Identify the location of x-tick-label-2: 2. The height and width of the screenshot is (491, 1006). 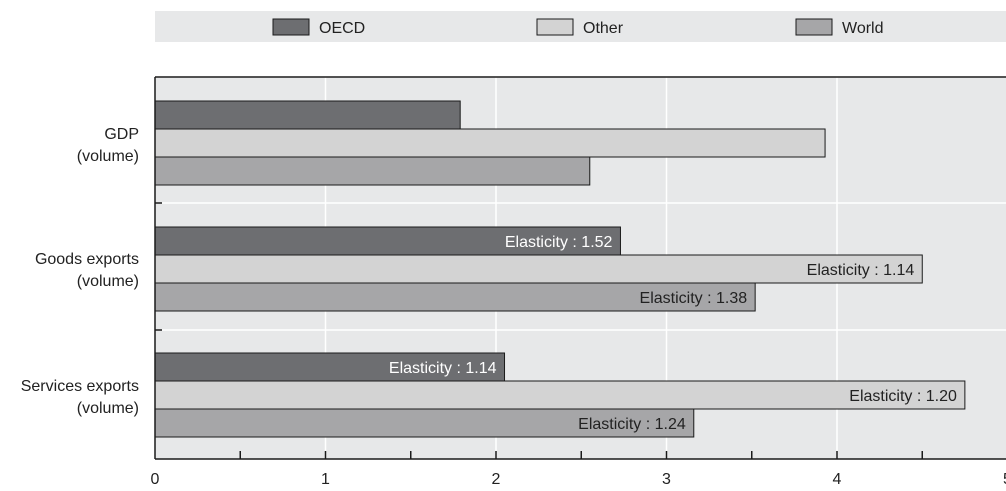
(496, 479).